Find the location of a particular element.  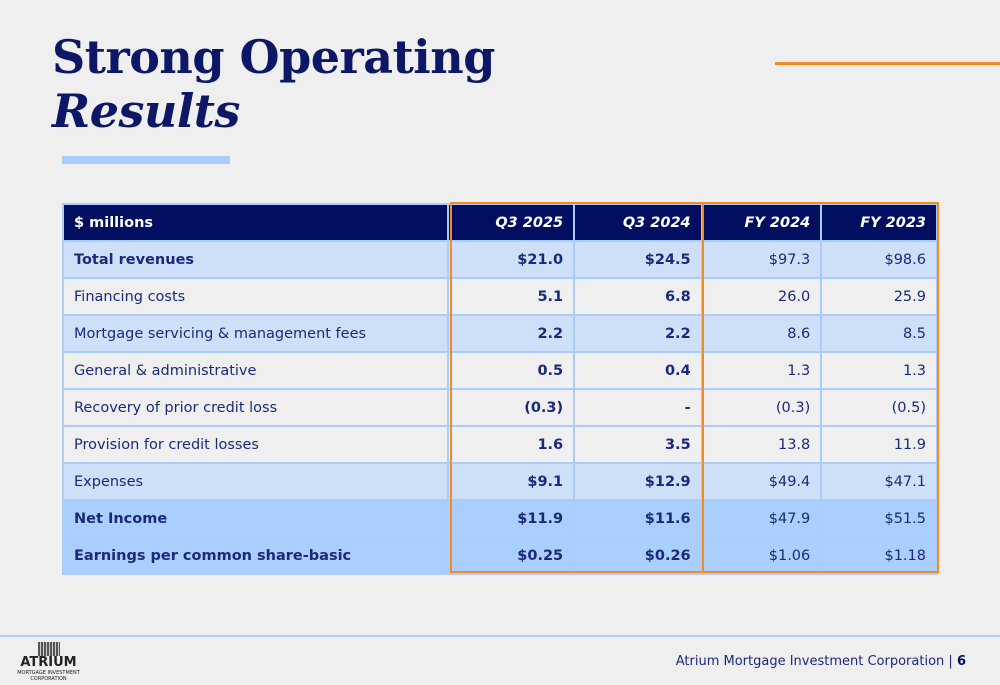

column-header: $ millions is located at coordinates (255, 222).